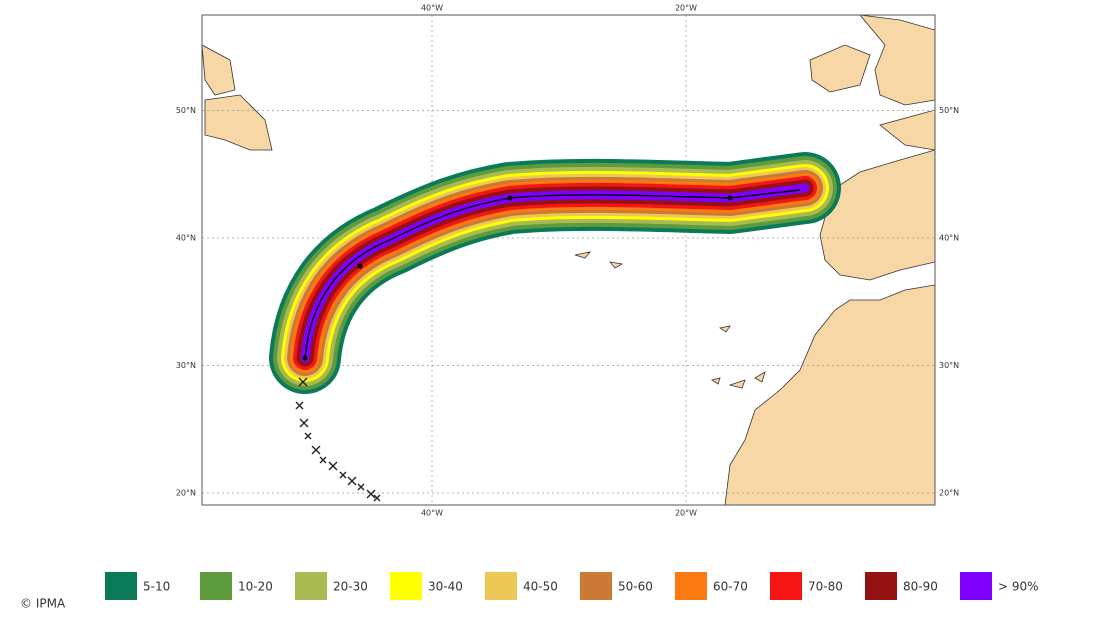 Image resolution: width=1100 pixels, height=620 pixels. Describe the element at coordinates (920, 587) in the screenshot. I see `legend-label: 80-90` at that location.